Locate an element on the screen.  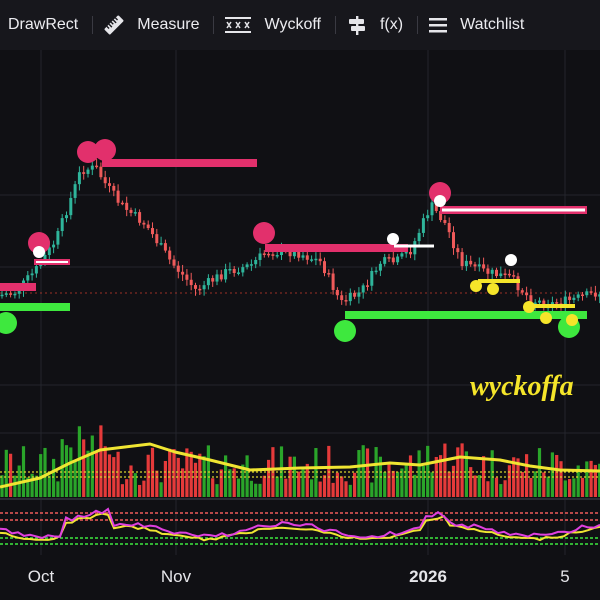
watermark-text: wyckoffa is located at coordinates (522, 386).